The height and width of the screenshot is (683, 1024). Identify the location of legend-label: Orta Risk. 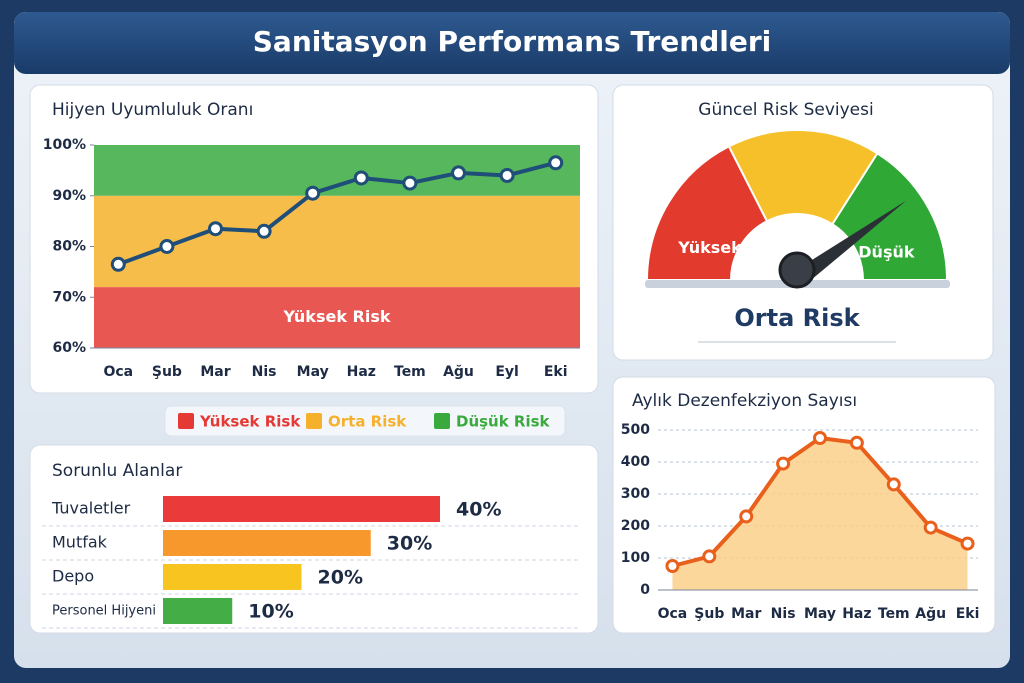
(367, 422).